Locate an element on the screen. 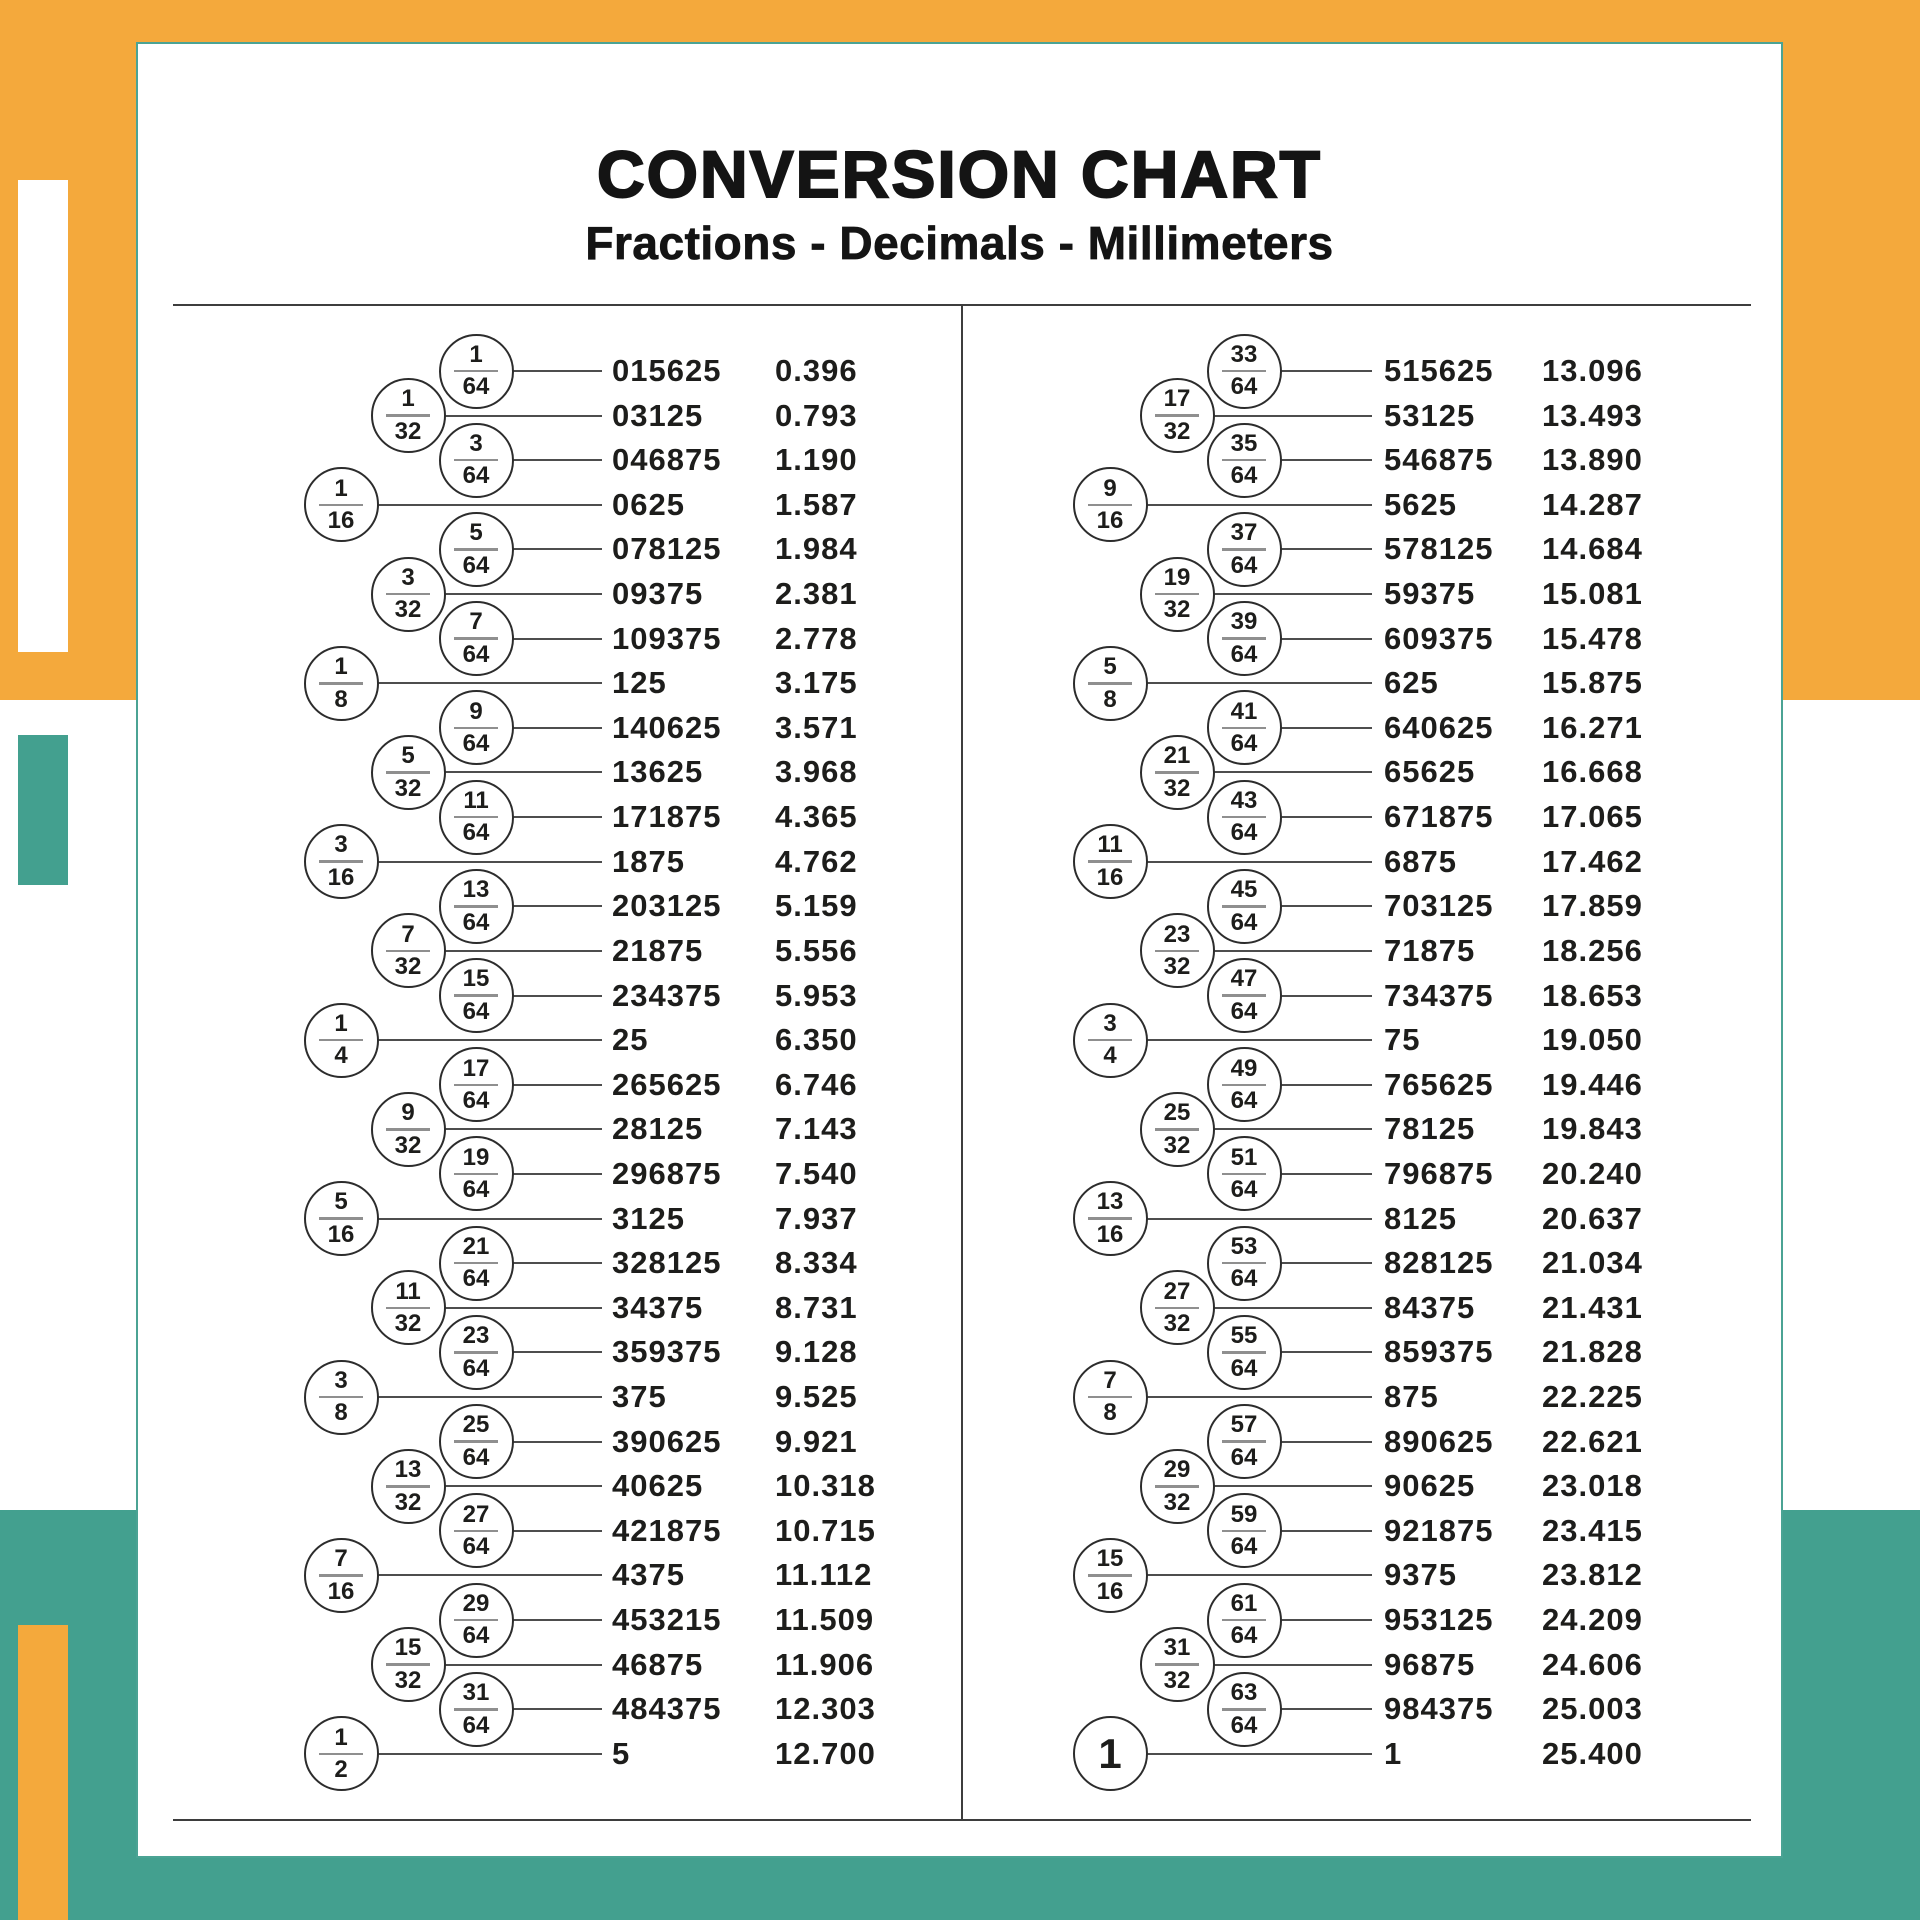 This screenshot has width=1920, height=1920. mm-value: 20.637 is located at coordinates (1592, 1218).